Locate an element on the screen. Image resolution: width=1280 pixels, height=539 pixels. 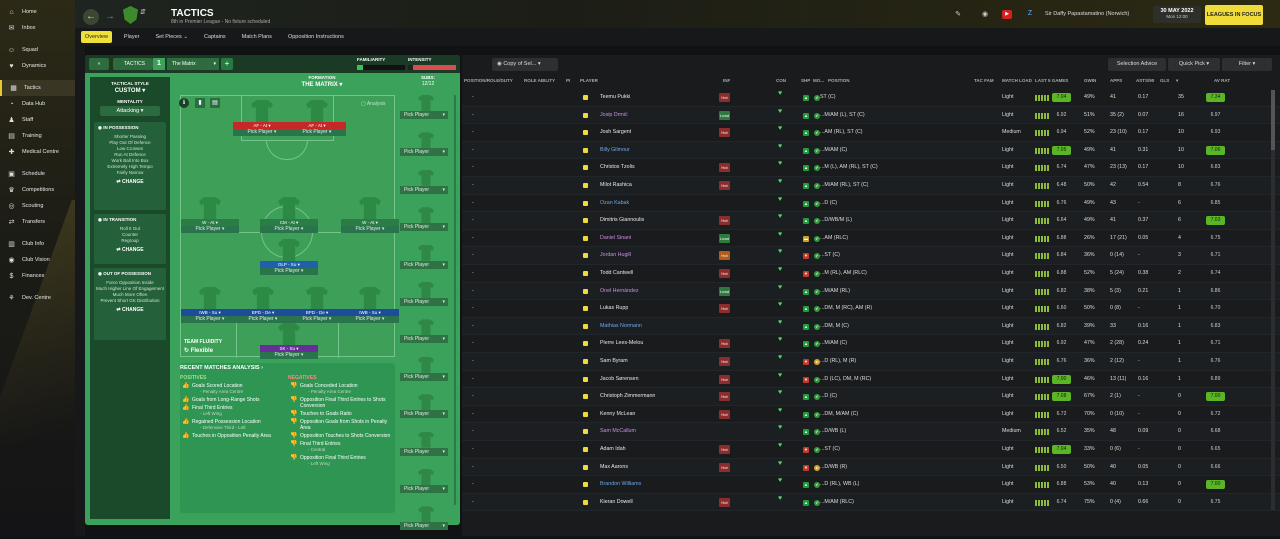
analysis-item: 👎 Opposition Touches to Shots Conversion is located at coordinates (342, 436).